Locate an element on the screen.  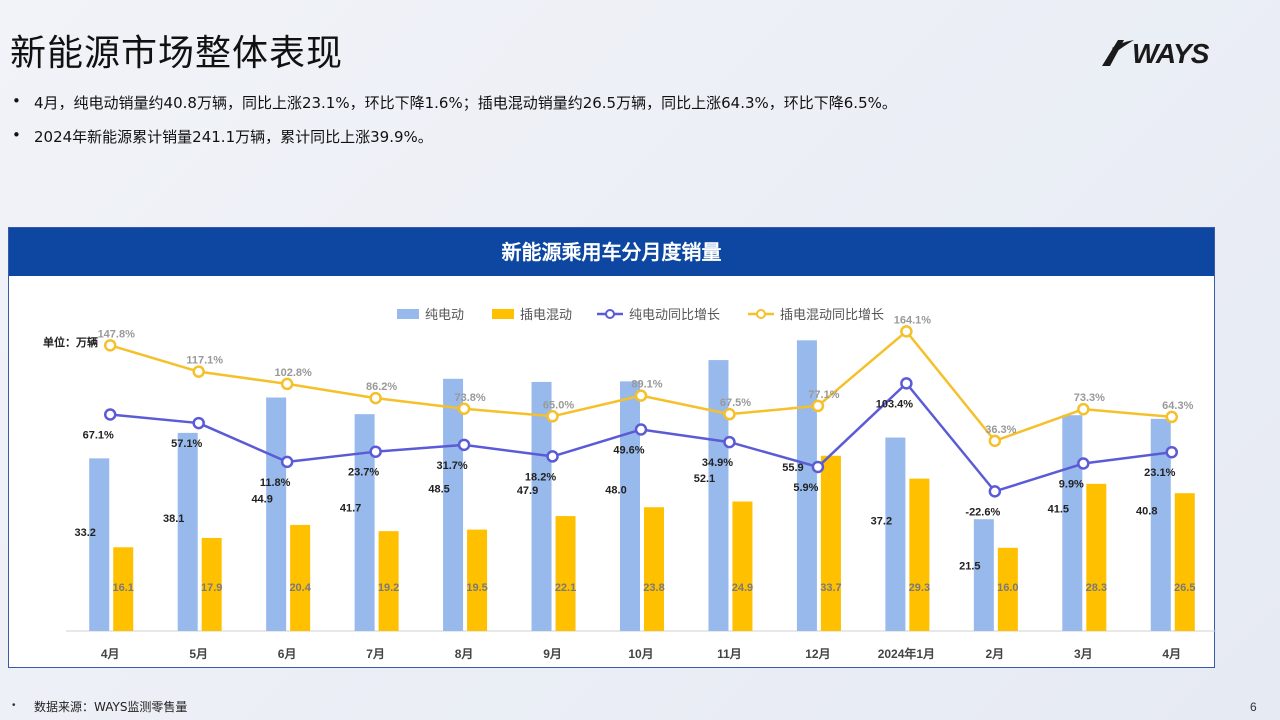
bar-data-label: 55.9 is located at coordinates (792, 468).